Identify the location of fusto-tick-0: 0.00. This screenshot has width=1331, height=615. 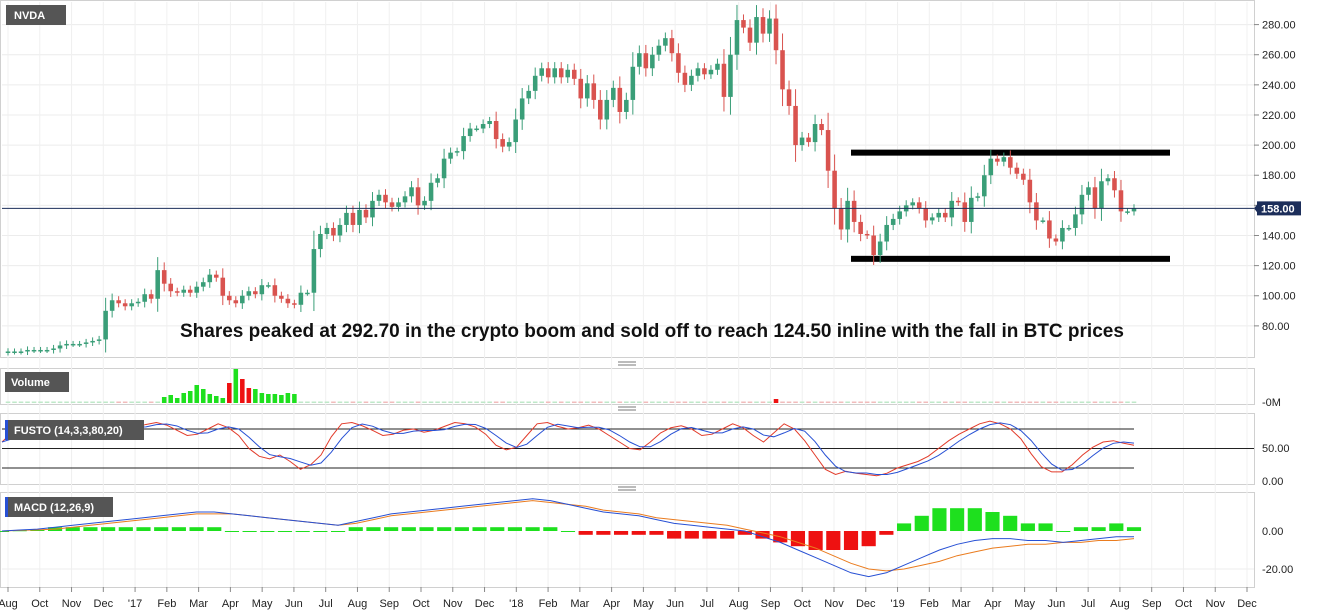
(1272, 482).